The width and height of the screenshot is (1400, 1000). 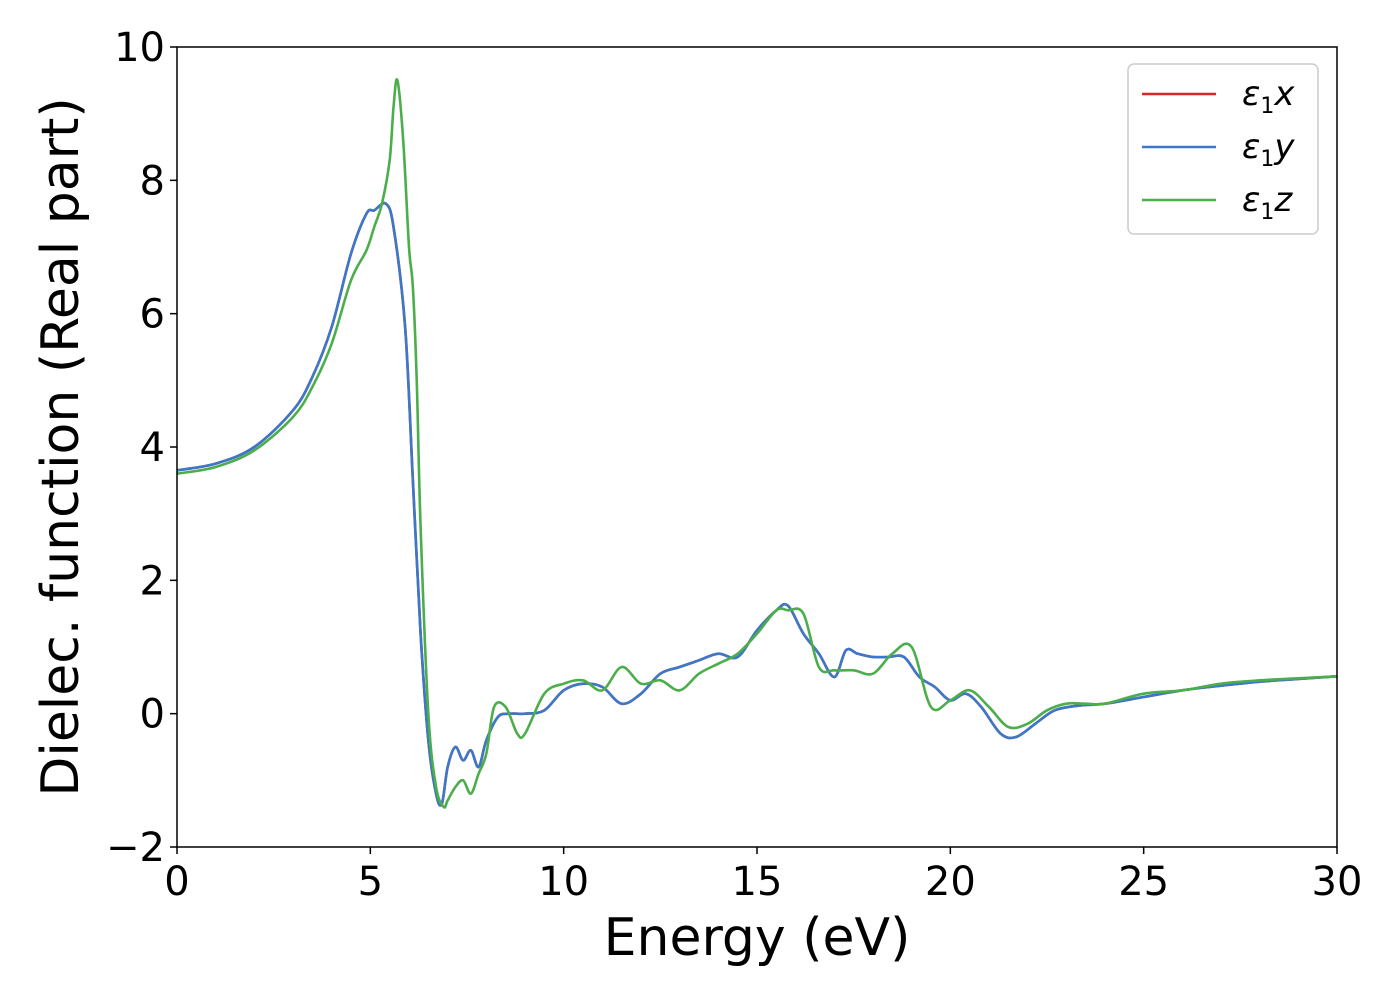 What do you see at coordinates (139, 48) in the screenshot?
I see `y-tick-label: 10` at bounding box center [139, 48].